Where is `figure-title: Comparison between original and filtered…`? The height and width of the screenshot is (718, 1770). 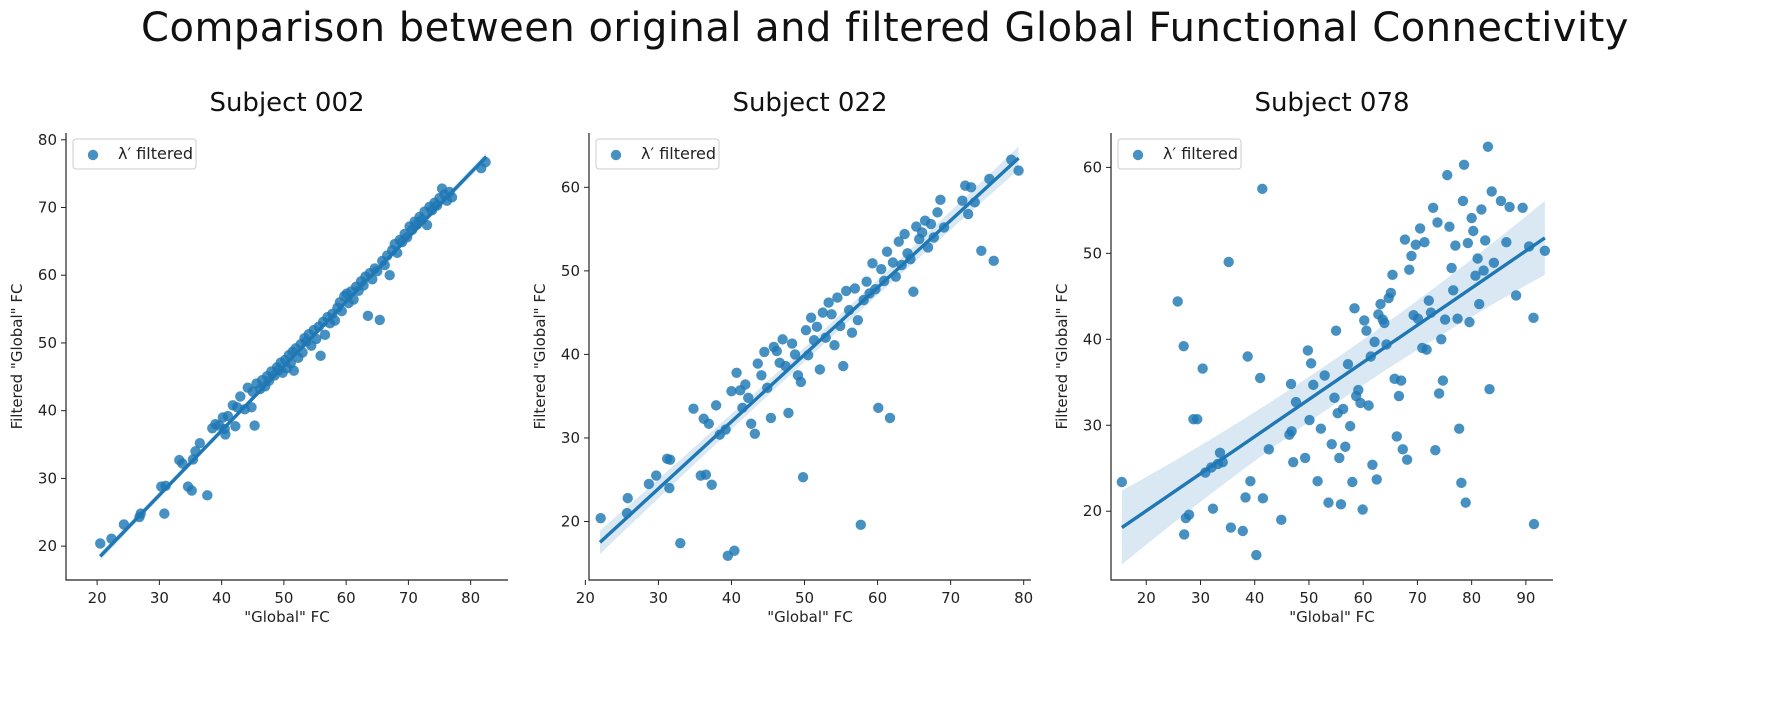 figure-title: Comparison between original and filtered… is located at coordinates (885, 28).